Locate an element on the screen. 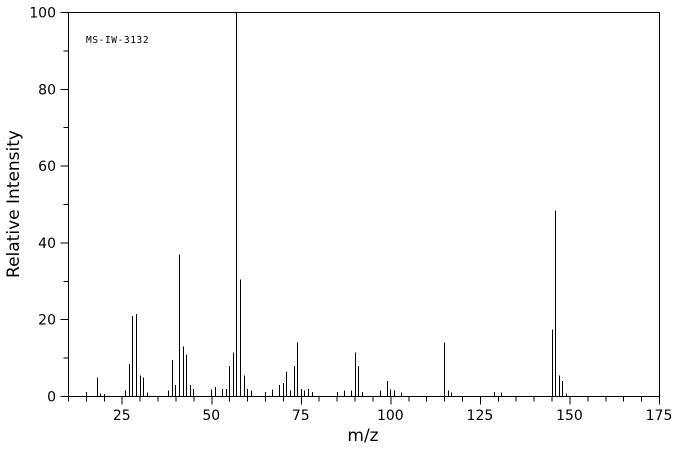 This screenshot has width=676, height=455. x-tick-label: 175 is located at coordinates (659, 416).